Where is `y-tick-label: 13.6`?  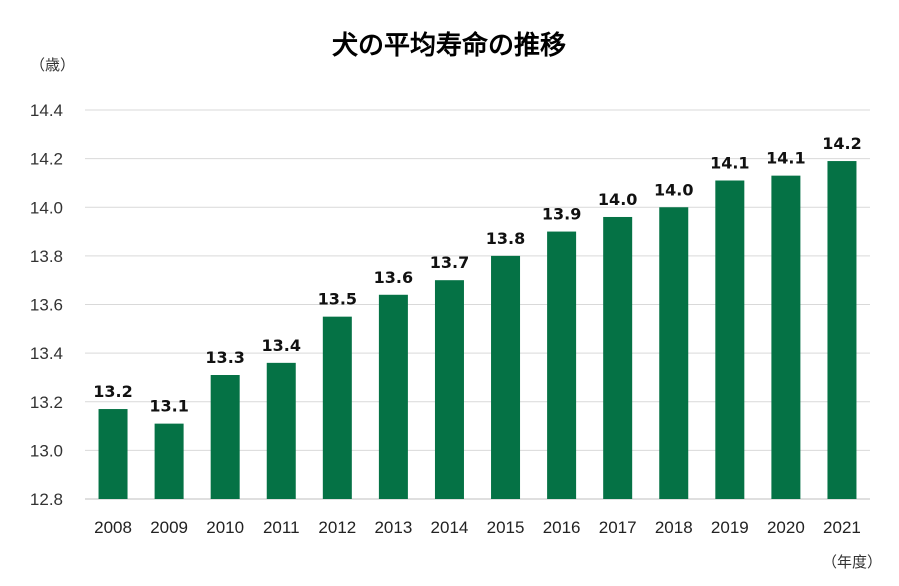 y-tick-label: 13.6 is located at coordinates (46, 305).